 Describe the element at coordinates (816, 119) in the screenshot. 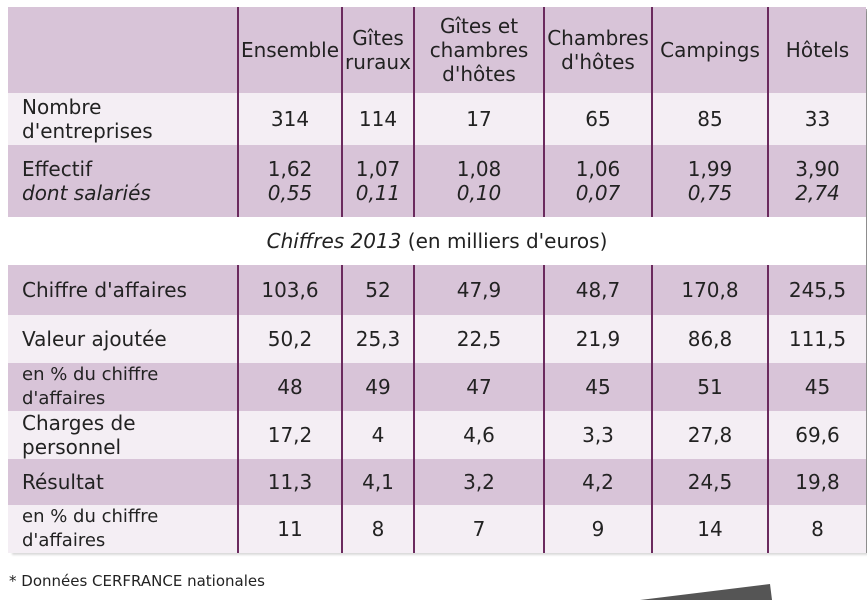

I see `table-cell: 33` at that location.